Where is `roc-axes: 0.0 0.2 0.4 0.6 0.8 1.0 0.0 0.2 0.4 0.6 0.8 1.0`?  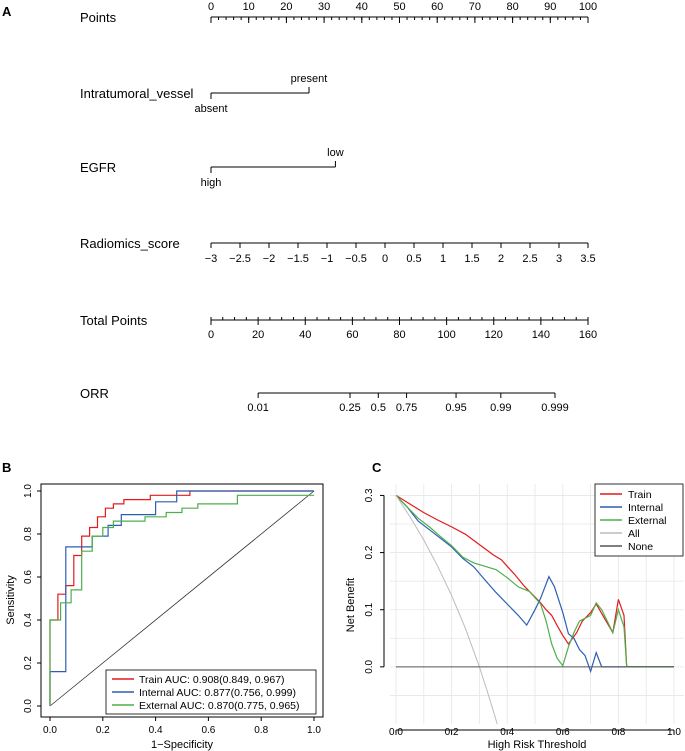 roc-axes: 0.0 0.2 0.4 0.6 0.8 1.0 0.0 0.2 0.4 0.6 0.8 1.0 is located at coordinates (172, 610).